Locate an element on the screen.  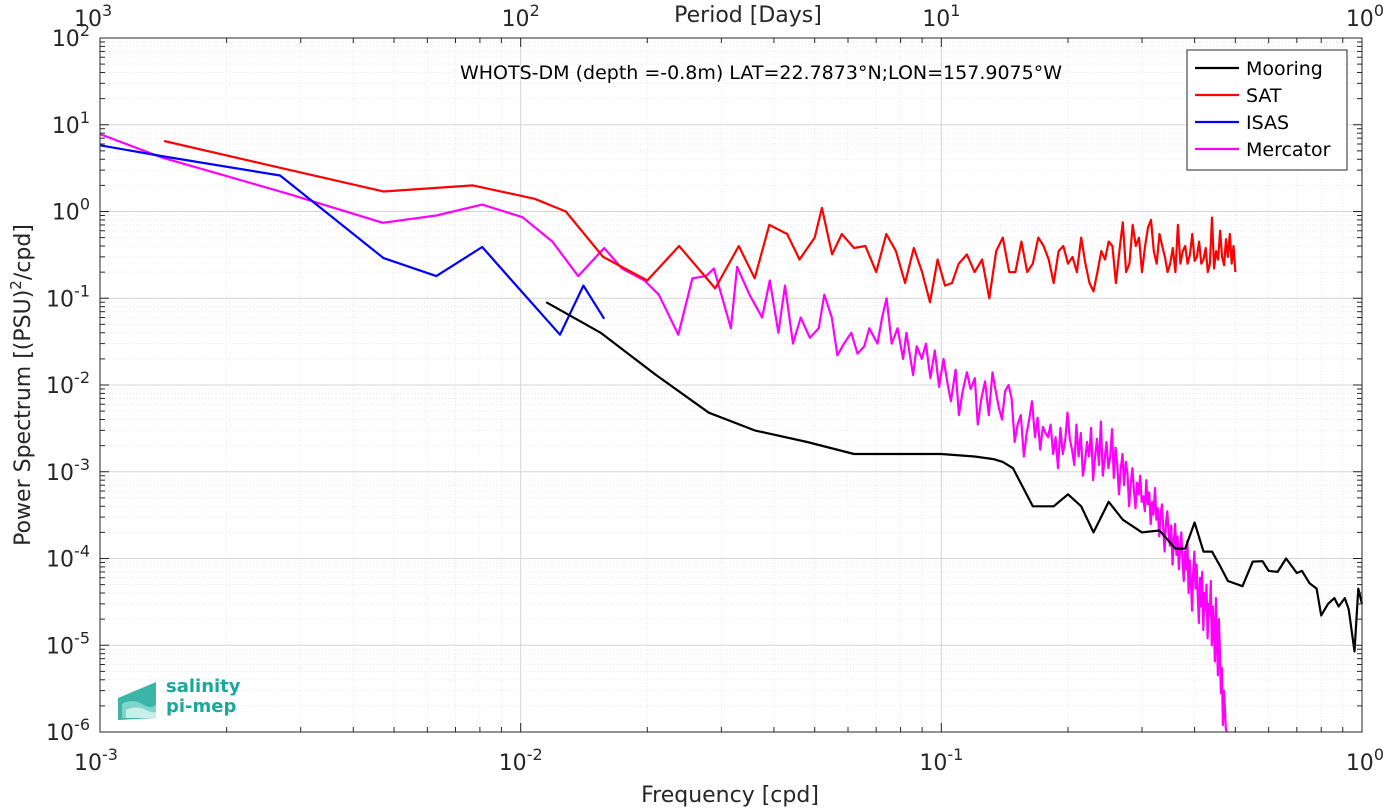
y-tick-label: 10⁻² is located at coordinates (68, 383).